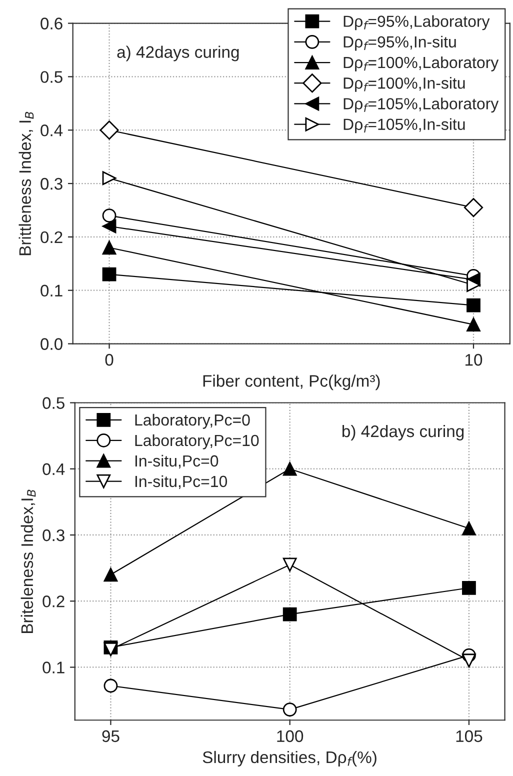 This screenshot has height=776, width=513. Describe the element at coordinates (111, 736) in the screenshot. I see `x-tick-label: 95` at that location.